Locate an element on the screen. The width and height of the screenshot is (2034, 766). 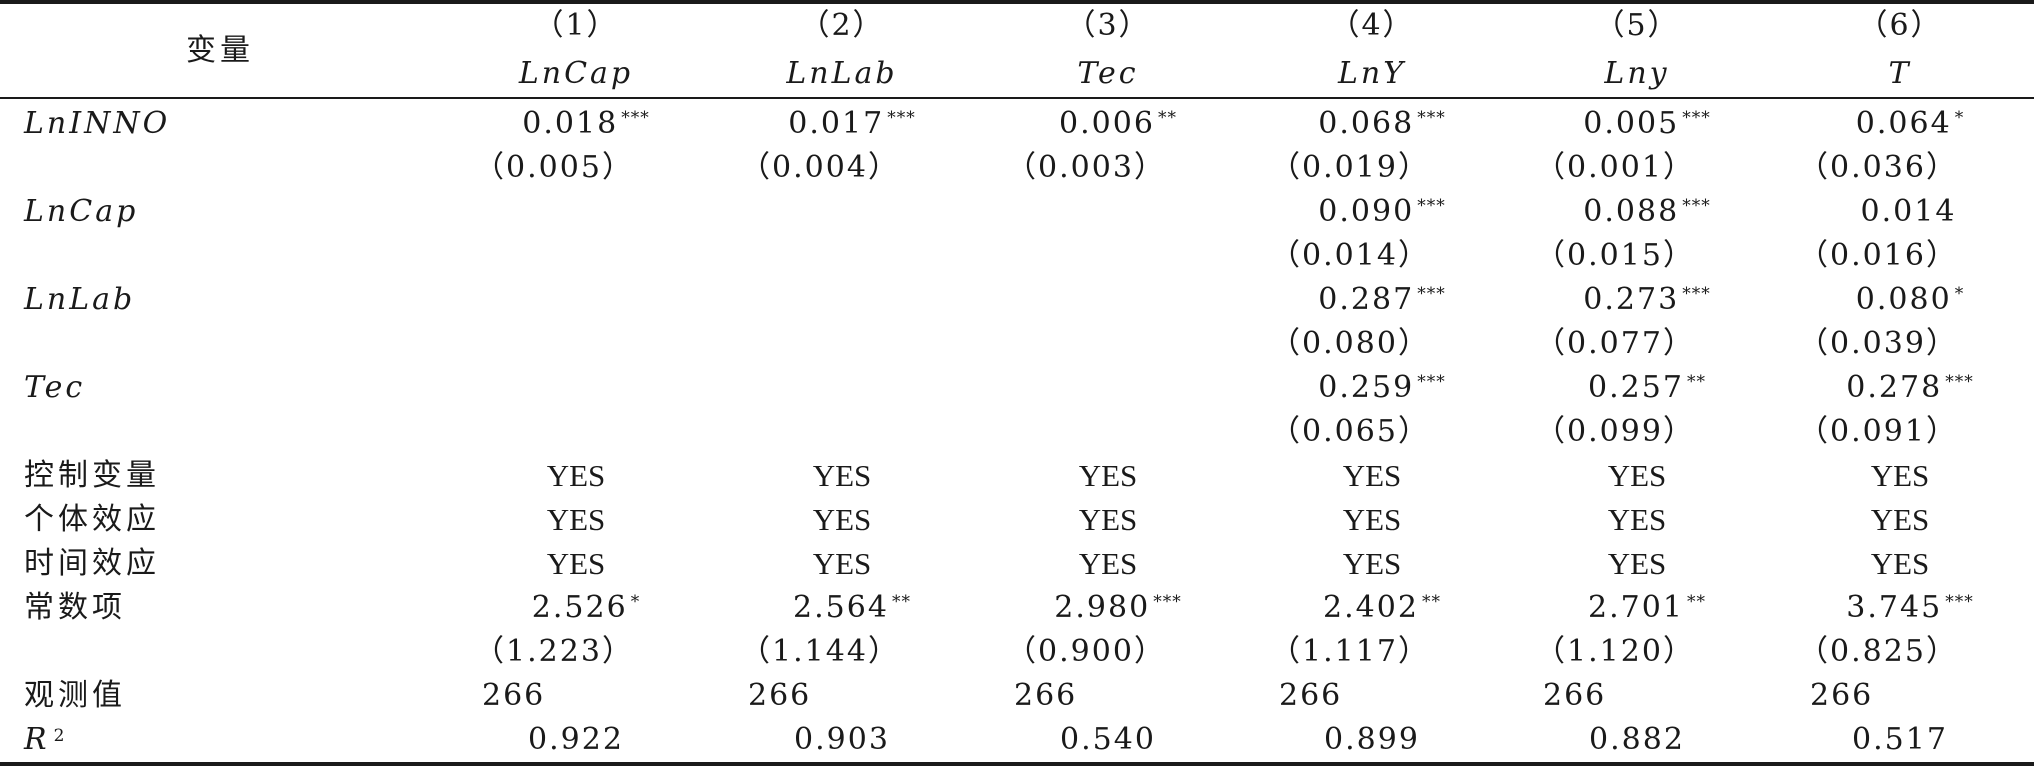
column-dependent-variable: Tec is located at coordinates (1108, 73).